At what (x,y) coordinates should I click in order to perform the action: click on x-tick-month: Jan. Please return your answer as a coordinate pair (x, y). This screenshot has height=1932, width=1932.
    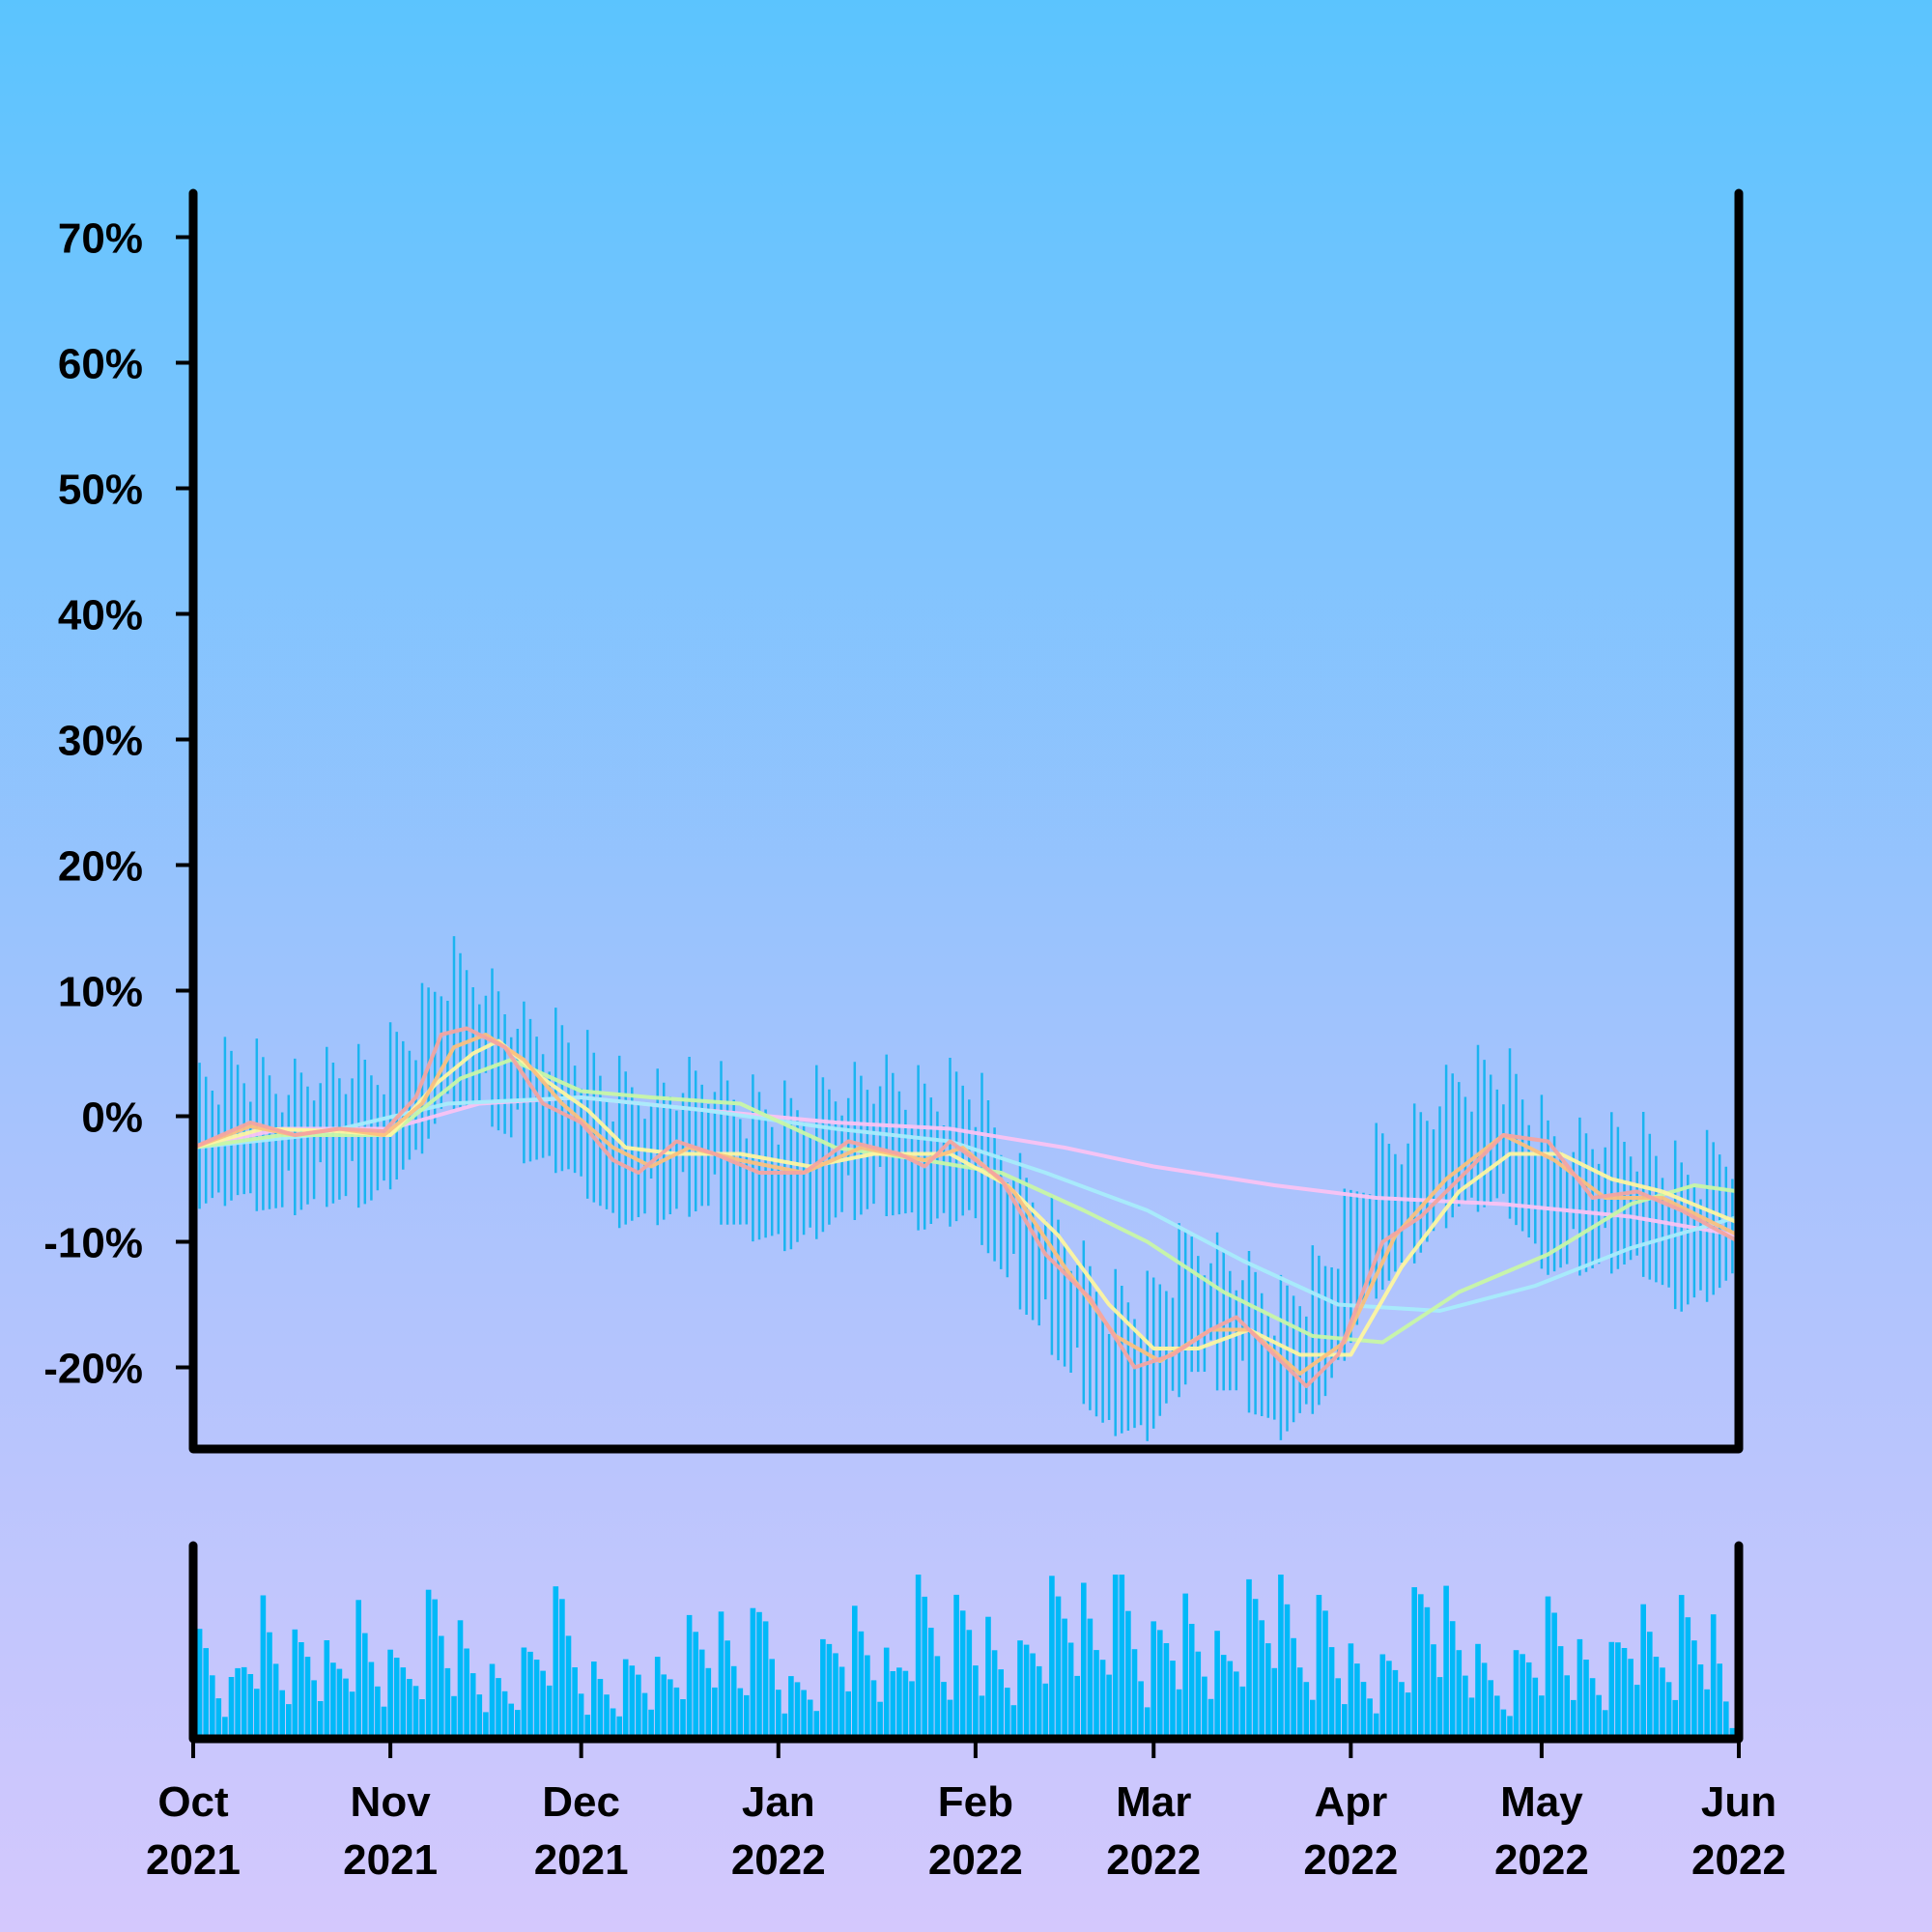
    Looking at the image, I should click on (778, 1802).